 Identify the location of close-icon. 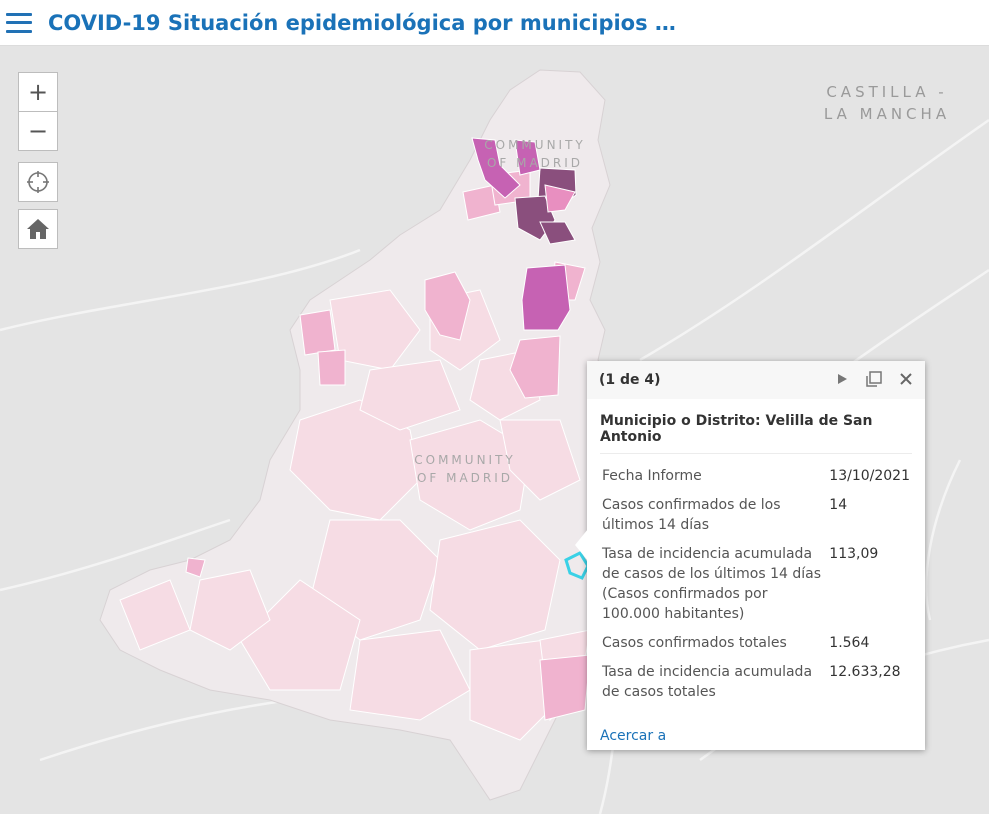
(906, 379).